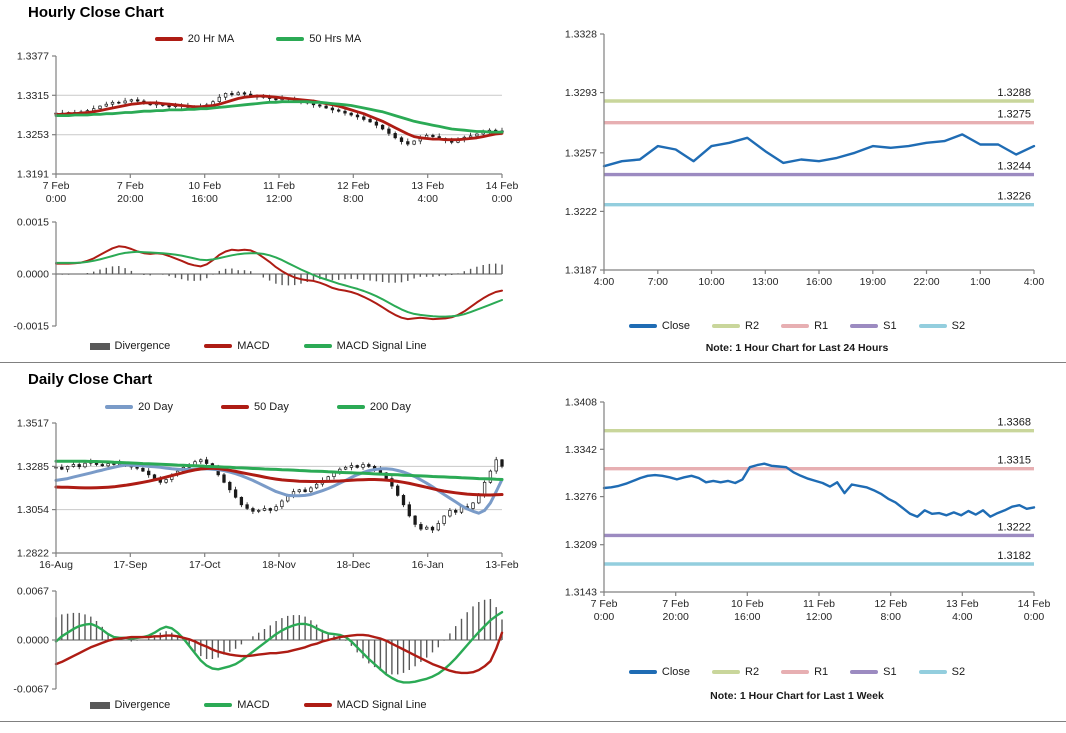 This screenshot has height=733, width=1066. I want to click on bottom-divider, so click(533, 721).